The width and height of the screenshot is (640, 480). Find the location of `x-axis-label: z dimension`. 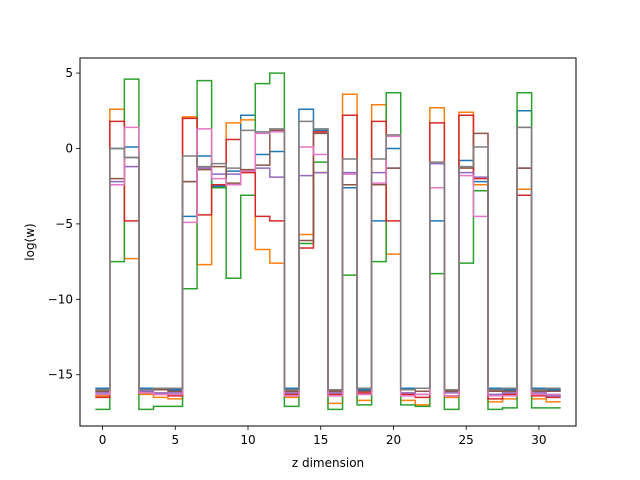

x-axis-label: z dimension is located at coordinates (328, 463).